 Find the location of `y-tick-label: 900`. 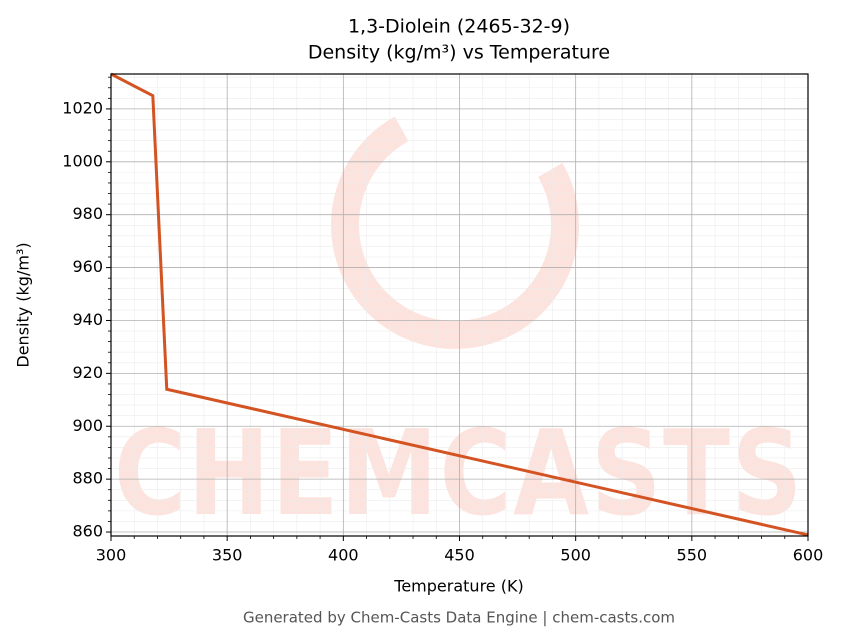

y-tick-label: 900 is located at coordinates (87, 425).